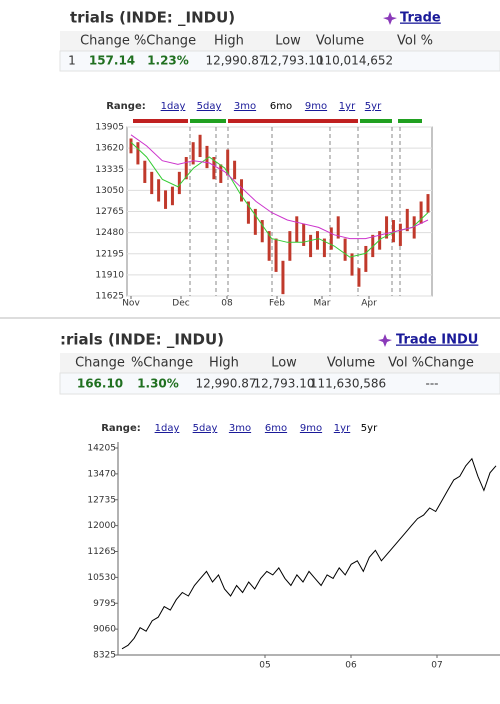 The image size is (500, 704). I want to click on x-tick-label: Feb, so click(277, 304).